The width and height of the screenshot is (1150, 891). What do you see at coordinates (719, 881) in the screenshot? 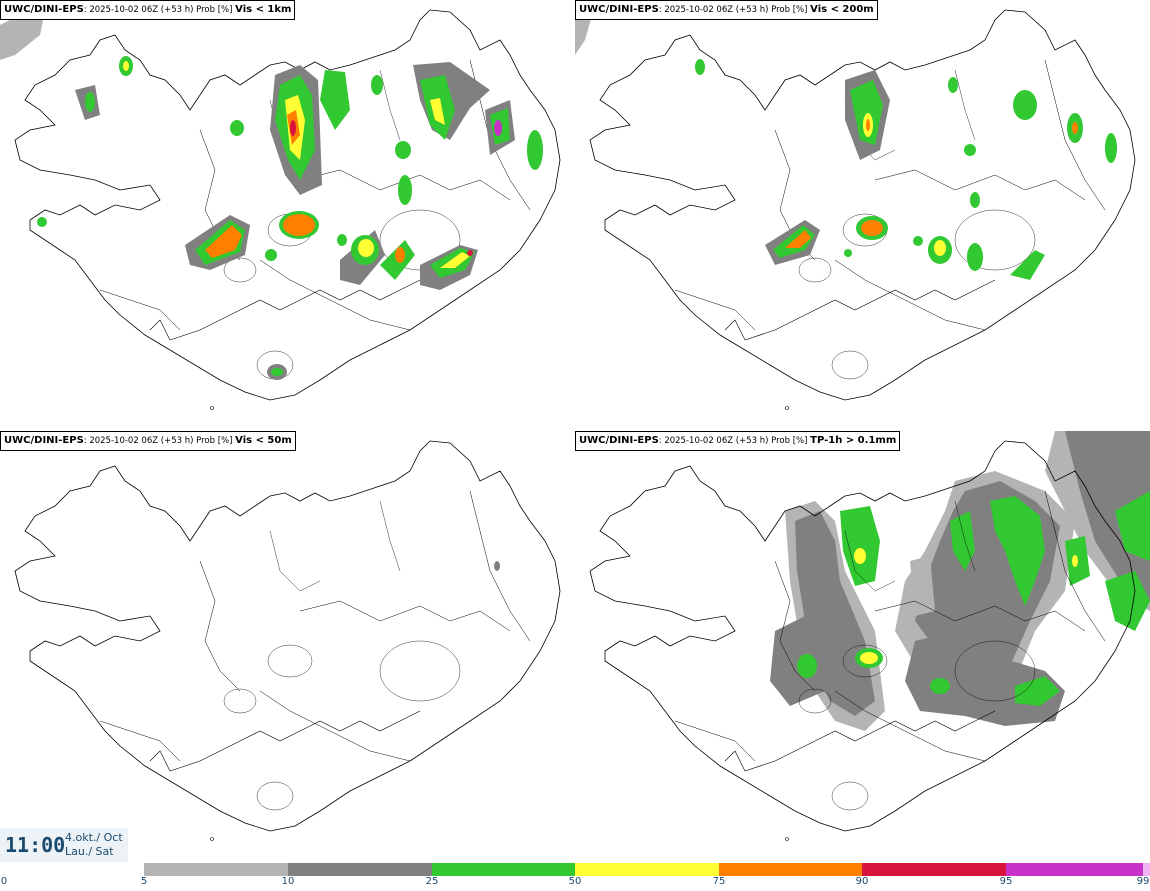
I see `legend-tick-label: 75` at bounding box center [719, 881].